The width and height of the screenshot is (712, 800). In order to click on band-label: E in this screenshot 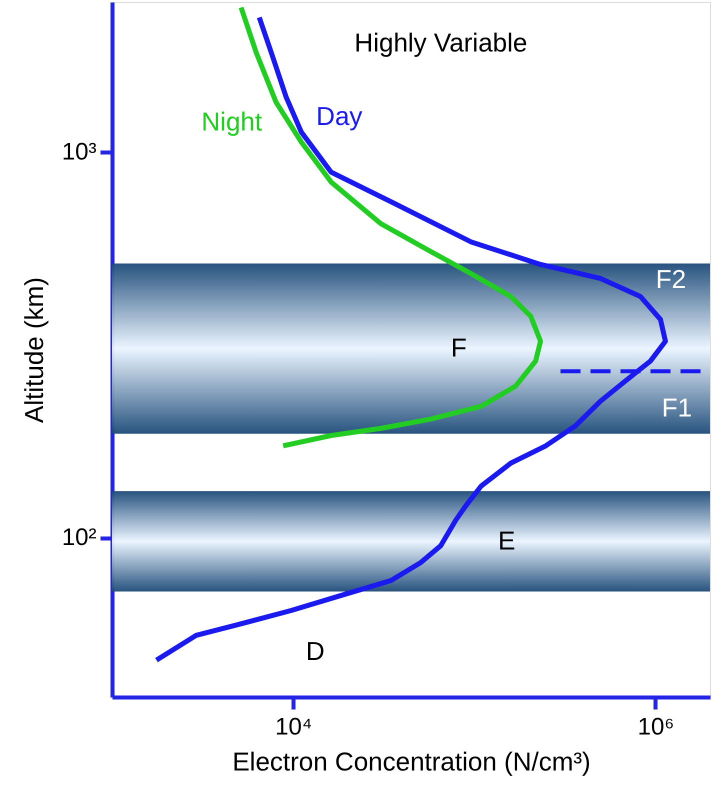, I will do `click(507, 540)`.